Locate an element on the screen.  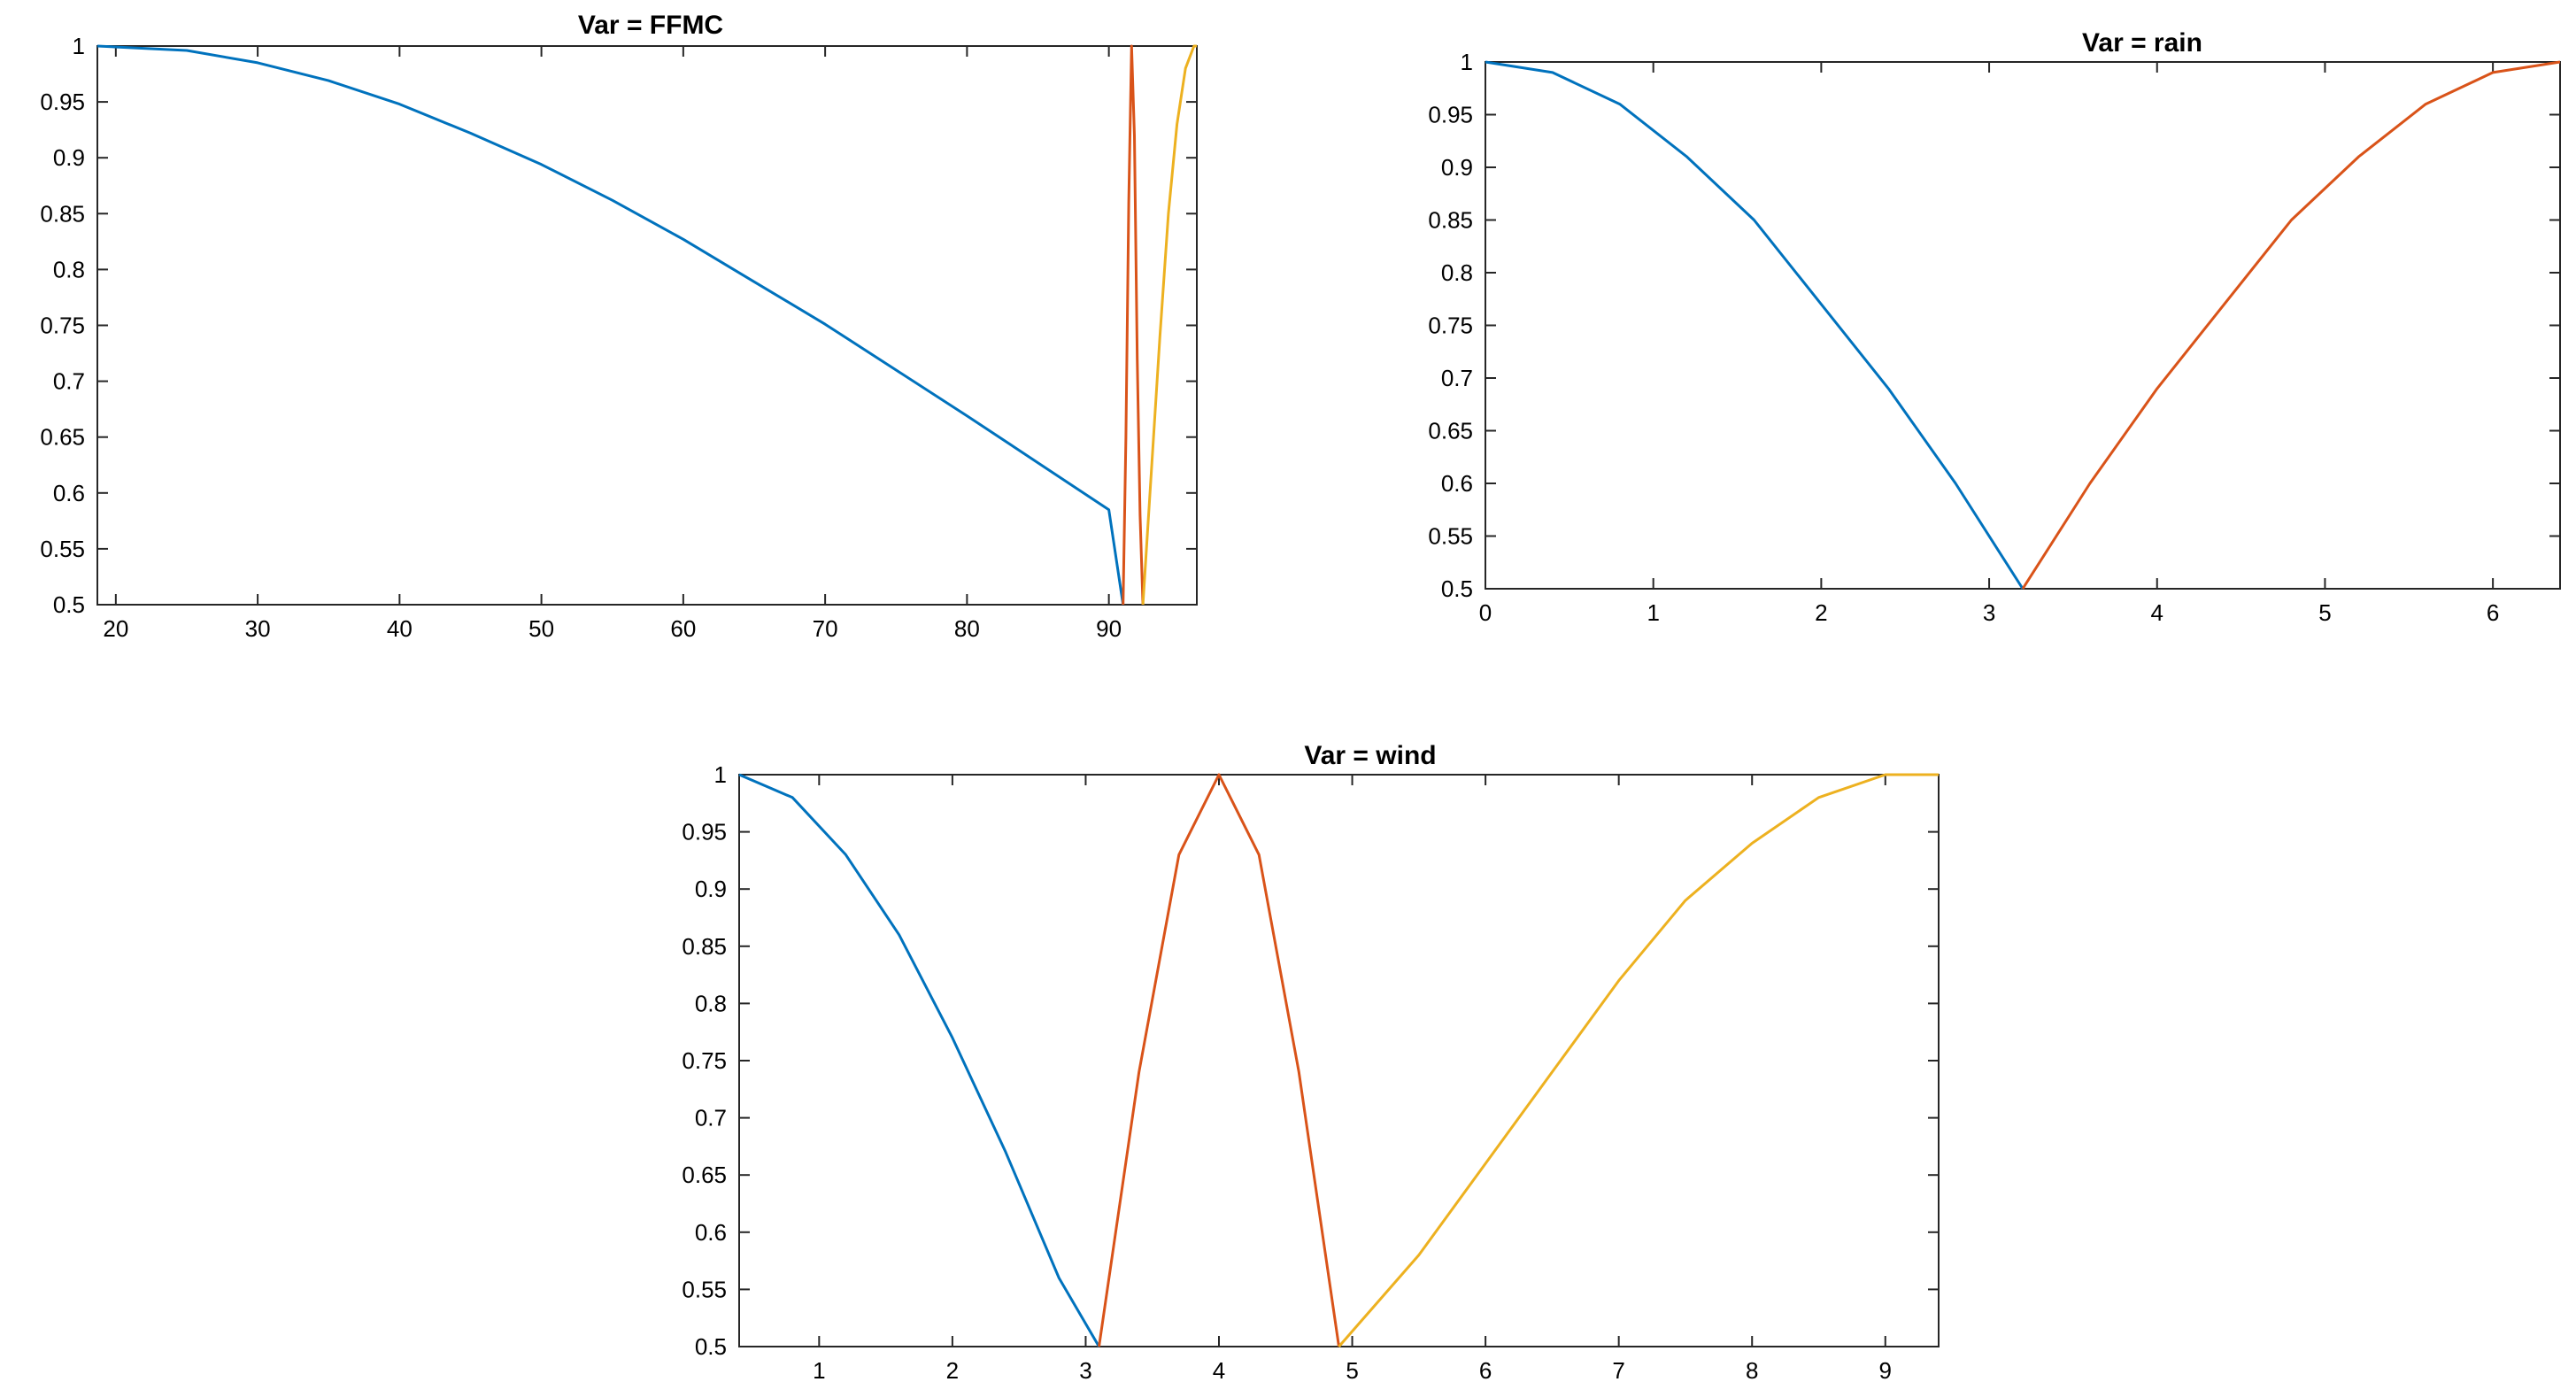
x-tick-label: 30 is located at coordinates (258, 628).